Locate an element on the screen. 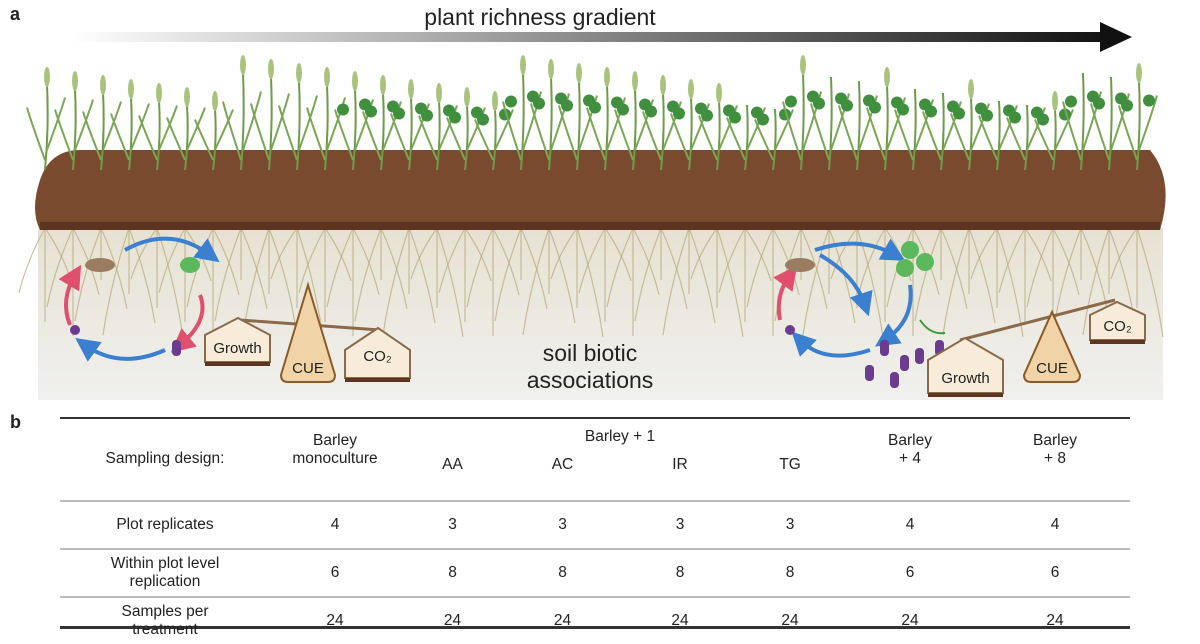 This screenshot has width=1200, height=644. row-label: Samples per treatment is located at coordinates (165, 620).